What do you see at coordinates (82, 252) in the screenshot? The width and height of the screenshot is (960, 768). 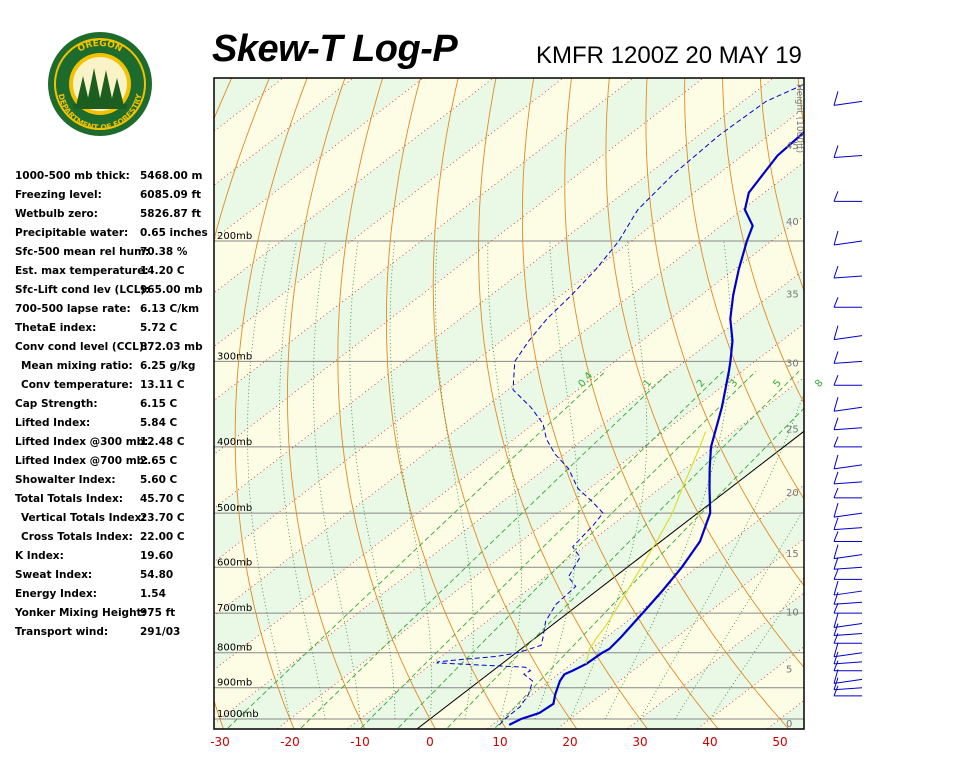 I see `index-label: Sfc-500 mean rel hum:` at bounding box center [82, 252].